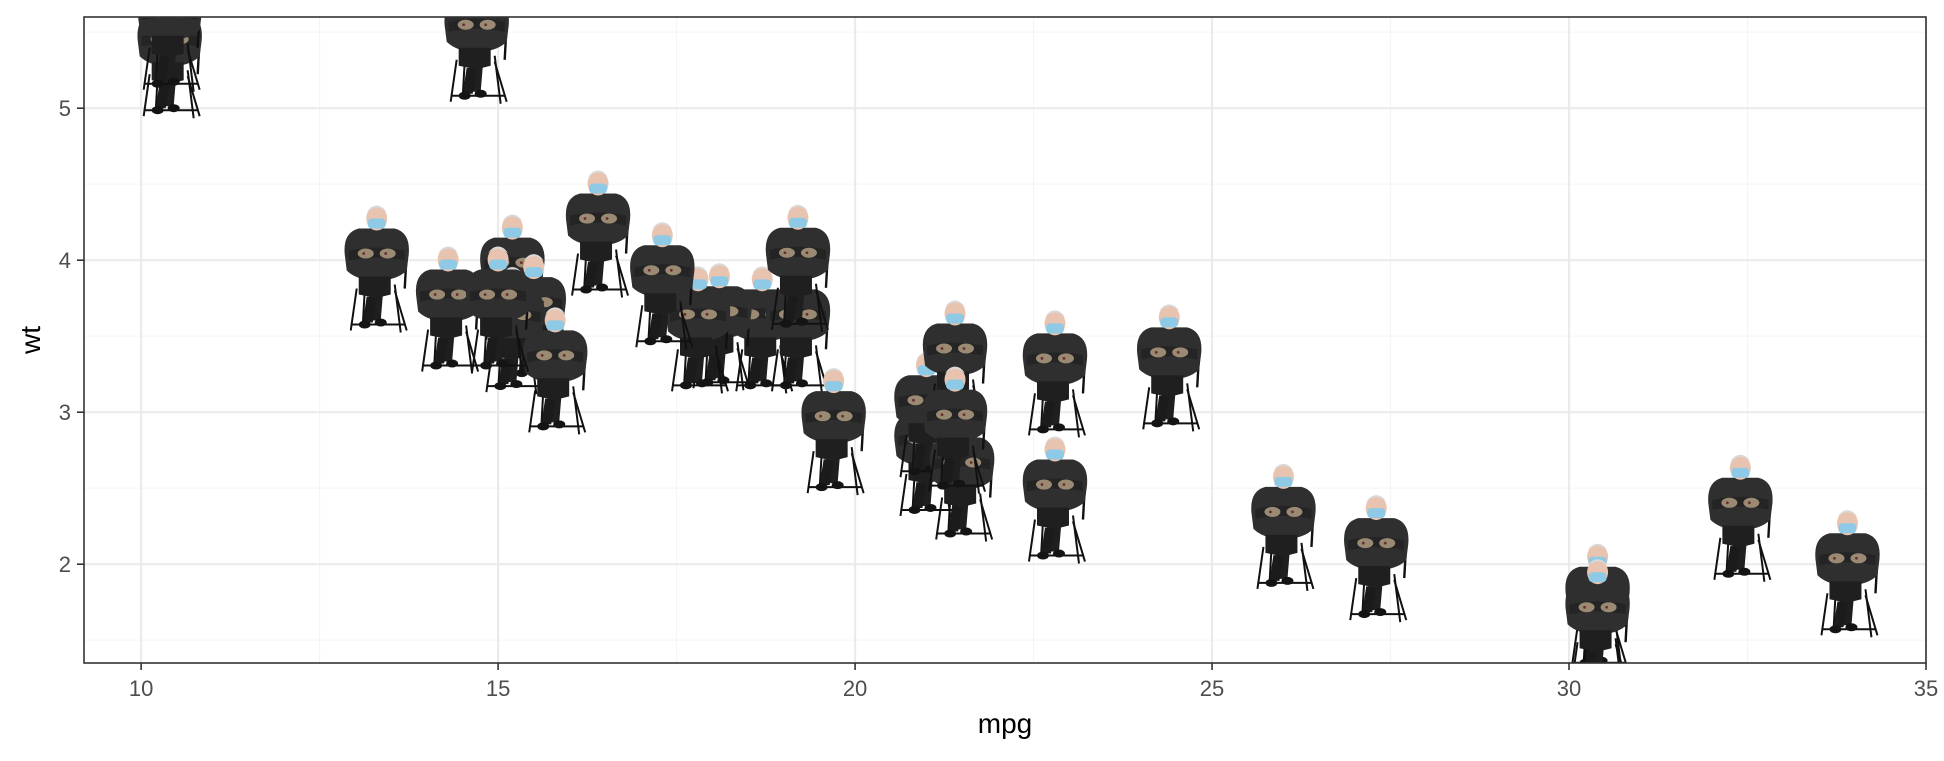 The height and width of the screenshot is (761, 1944). What do you see at coordinates (1926, 688) in the screenshot?
I see `x-tick-label: 35` at bounding box center [1926, 688].